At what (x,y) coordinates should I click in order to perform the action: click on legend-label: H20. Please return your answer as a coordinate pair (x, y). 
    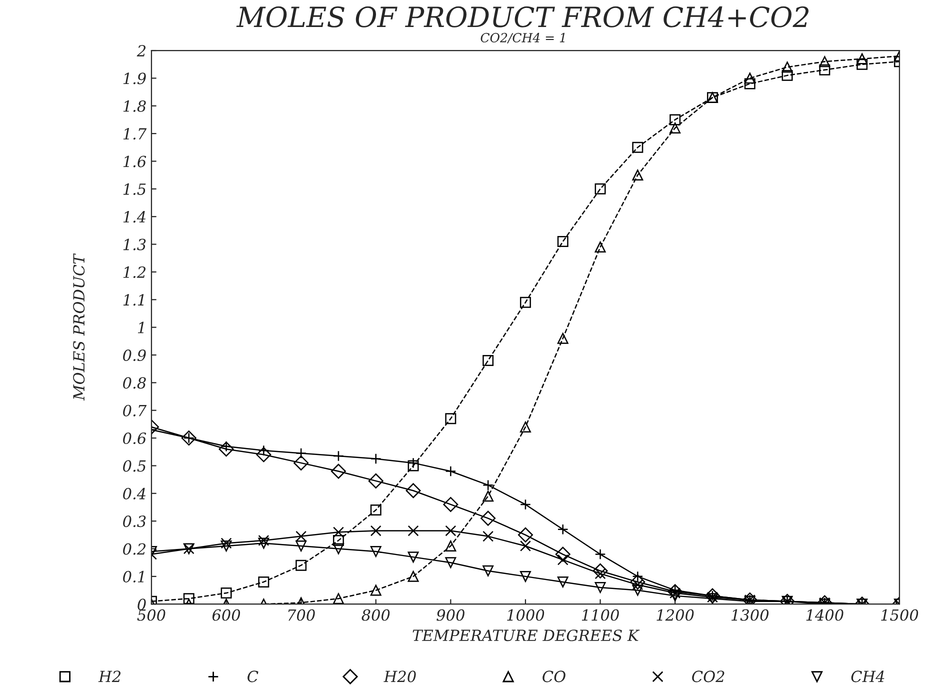
    Looking at the image, I should click on (400, 676).